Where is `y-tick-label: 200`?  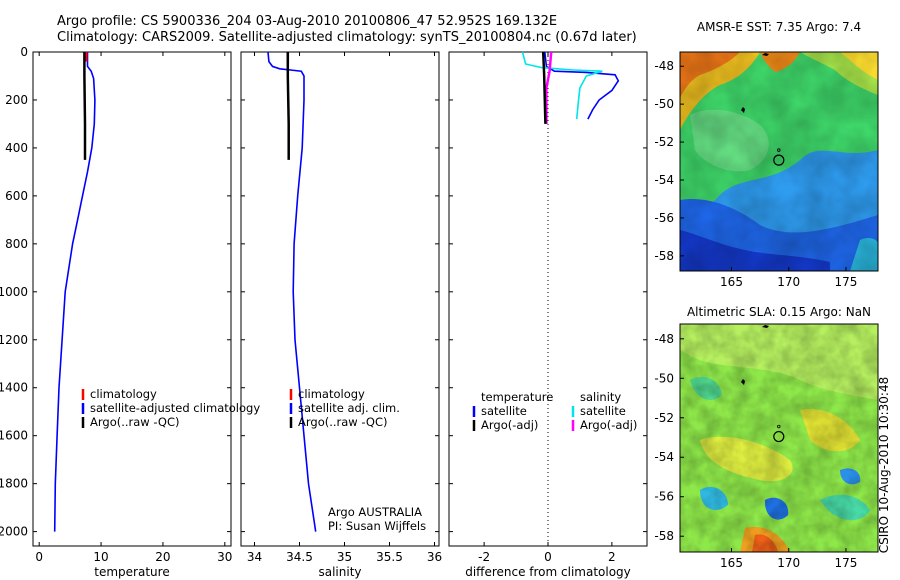 y-tick-label: 200 is located at coordinates (16, 100).